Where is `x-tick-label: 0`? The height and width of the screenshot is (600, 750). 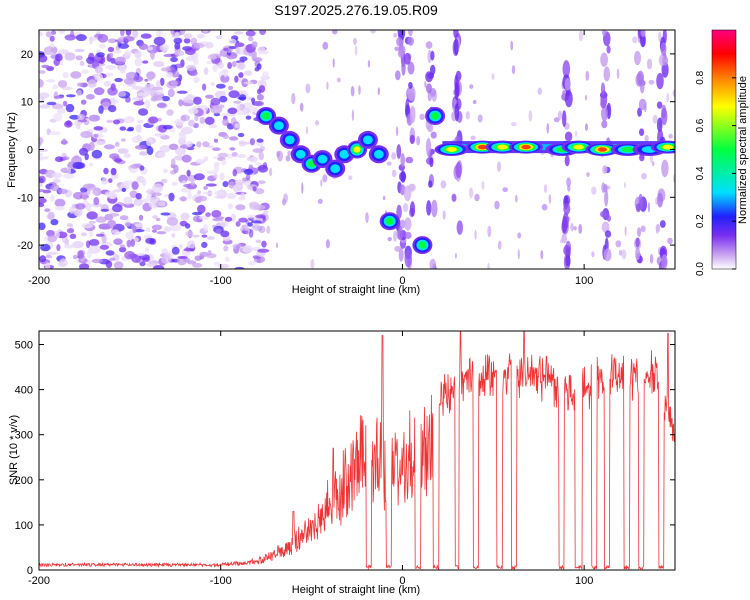
x-tick-label: 0 is located at coordinates (402, 281).